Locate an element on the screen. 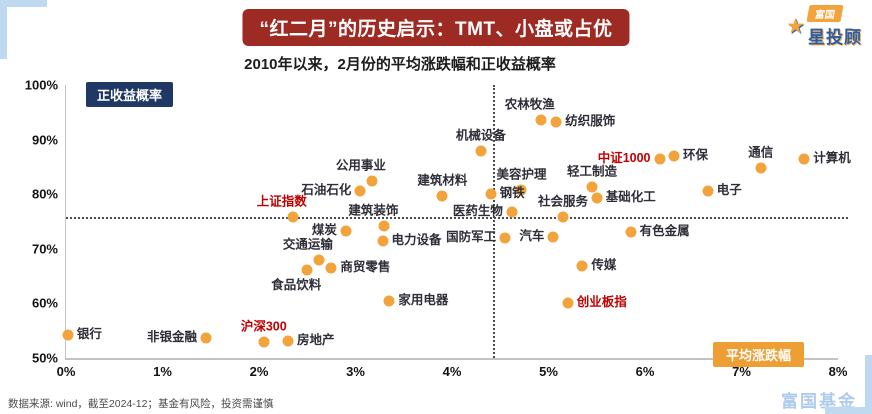 This screenshot has height=414, width=872. corner-decoration-bottom-right is located at coordinates (848, 384).